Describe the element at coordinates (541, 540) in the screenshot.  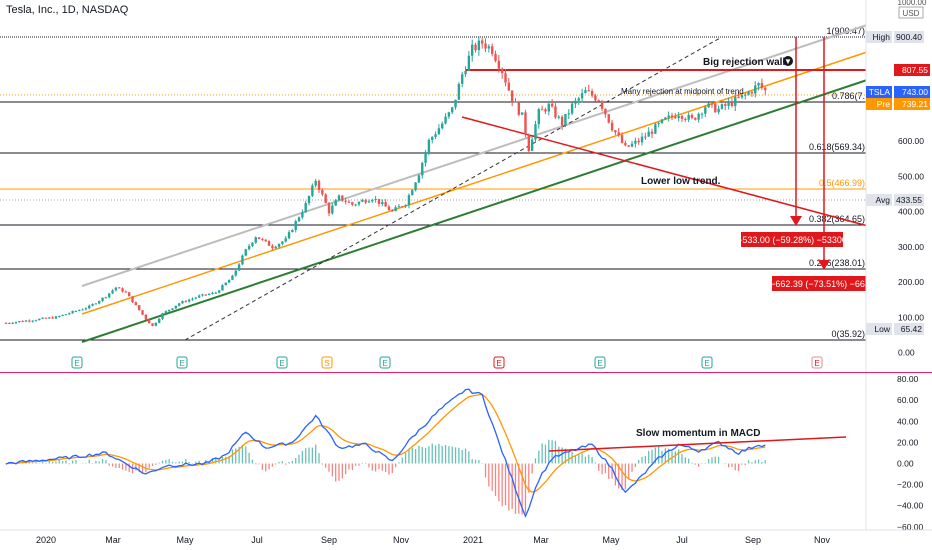
I see `time-axis-tick: Mar` at that location.